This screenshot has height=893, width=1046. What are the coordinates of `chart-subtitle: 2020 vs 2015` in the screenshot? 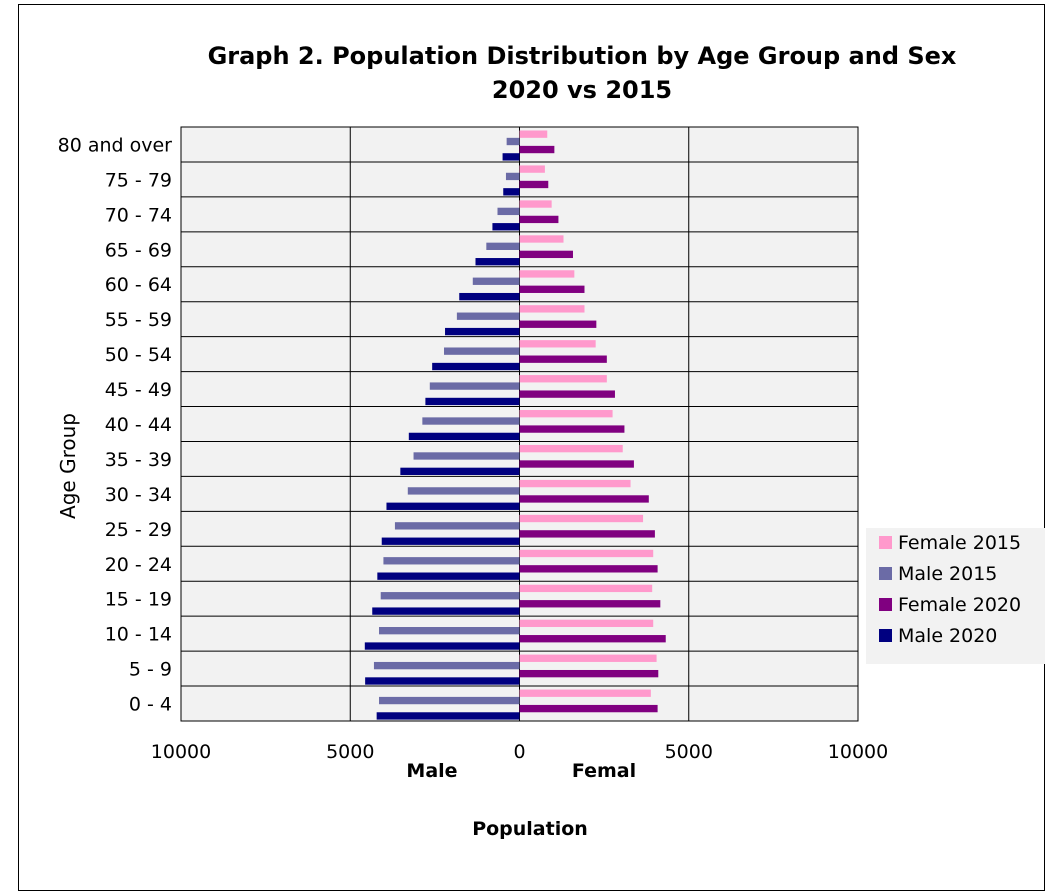 It's located at (582, 90).